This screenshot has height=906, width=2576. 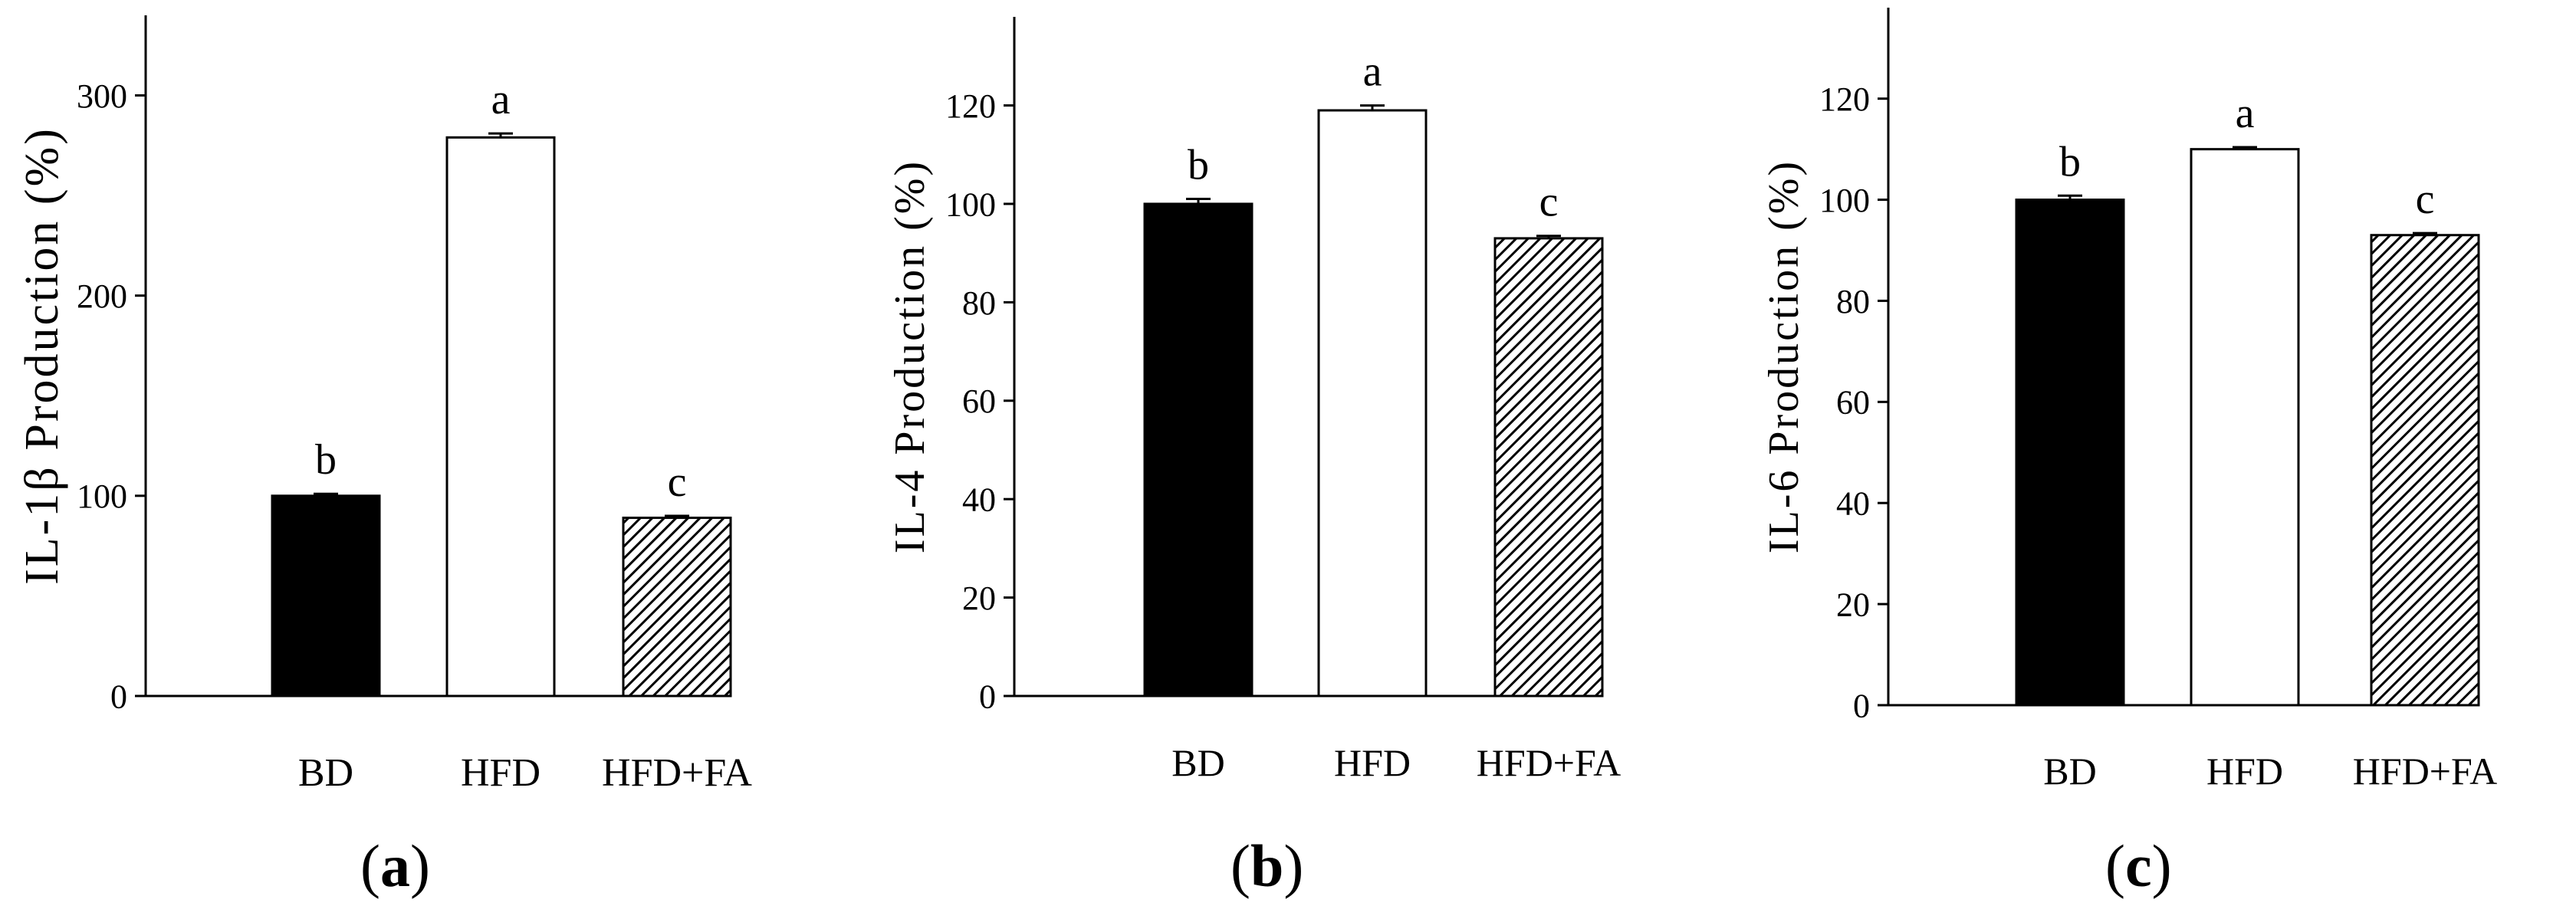 I want to click on y-tick-label: 200, so click(x=102, y=296).